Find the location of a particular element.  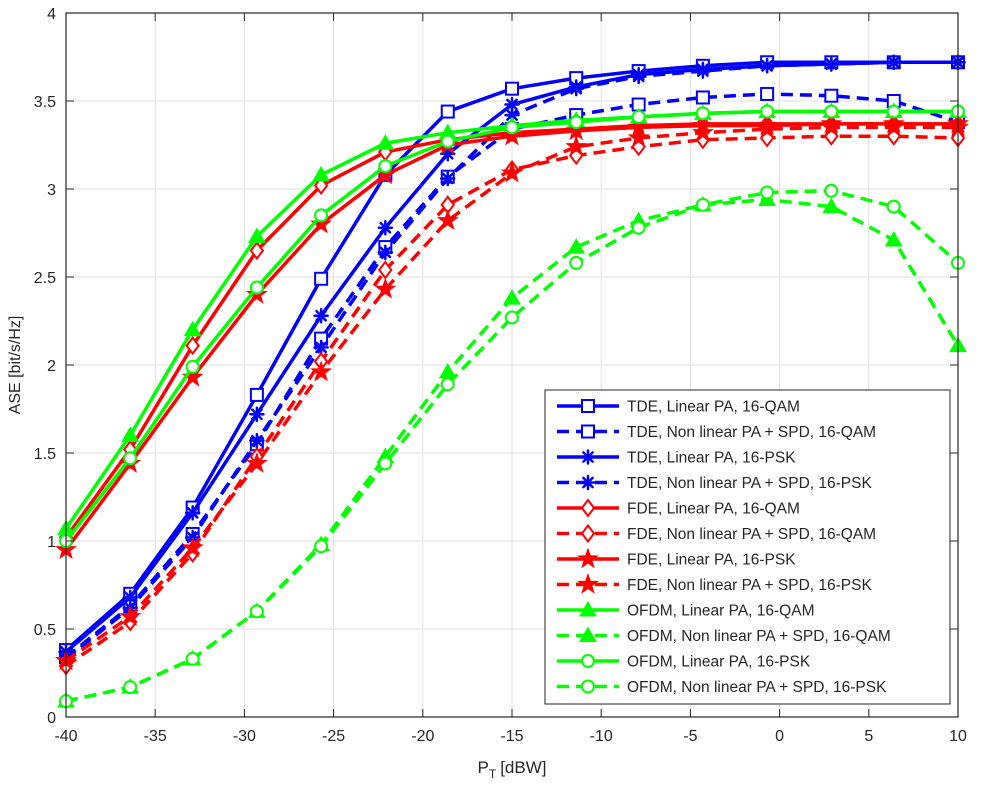

legend-label: FDE, Non linear PA + SPD, 16-QAM is located at coordinates (751, 534).